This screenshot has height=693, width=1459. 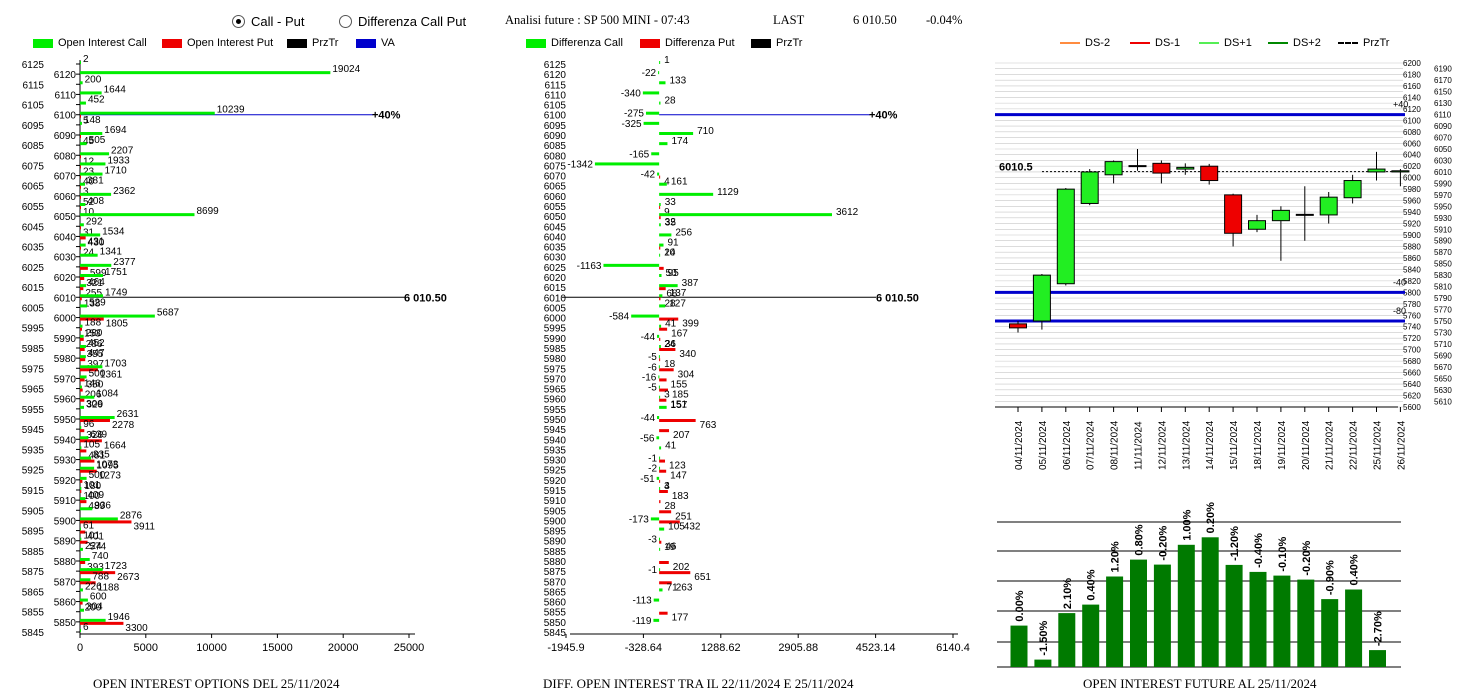 I want to click on call-value-label: 529, so click(x=97, y=302).